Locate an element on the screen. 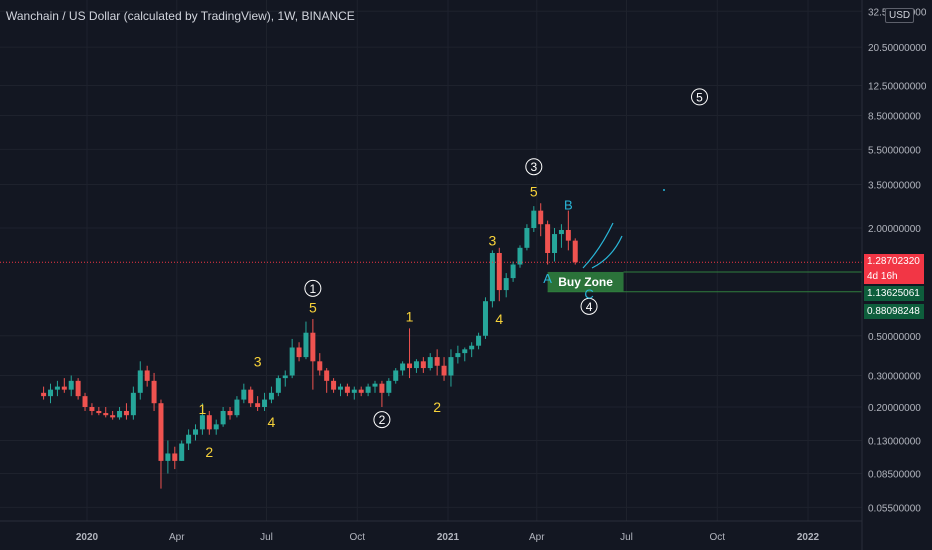  price-tick-label: 2.00000000 is located at coordinates (894, 229).